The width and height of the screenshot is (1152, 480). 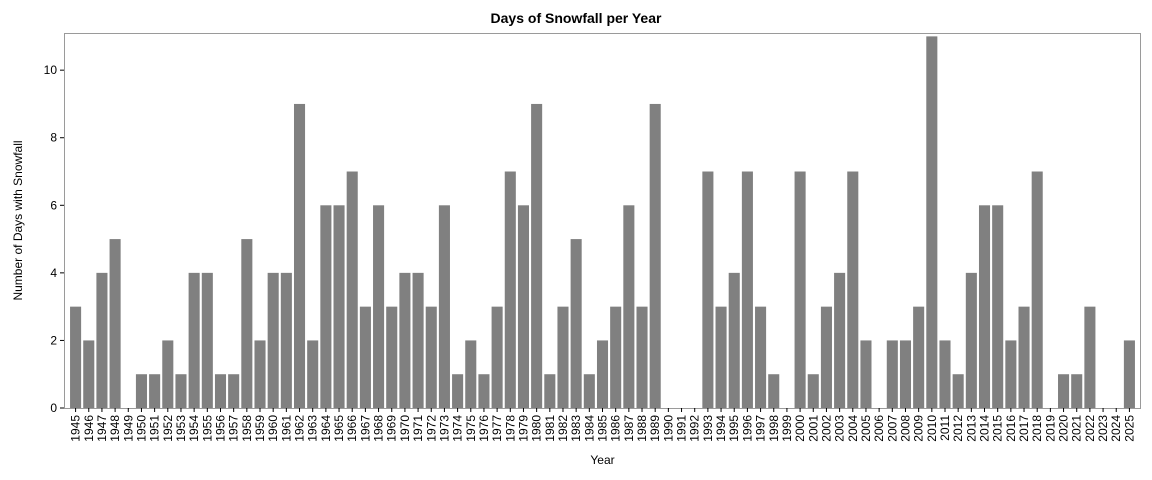 What do you see at coordinates (273, 428) in the screenshot?
I see `x-tick-label: 1960` at bounding box center [273, 428].